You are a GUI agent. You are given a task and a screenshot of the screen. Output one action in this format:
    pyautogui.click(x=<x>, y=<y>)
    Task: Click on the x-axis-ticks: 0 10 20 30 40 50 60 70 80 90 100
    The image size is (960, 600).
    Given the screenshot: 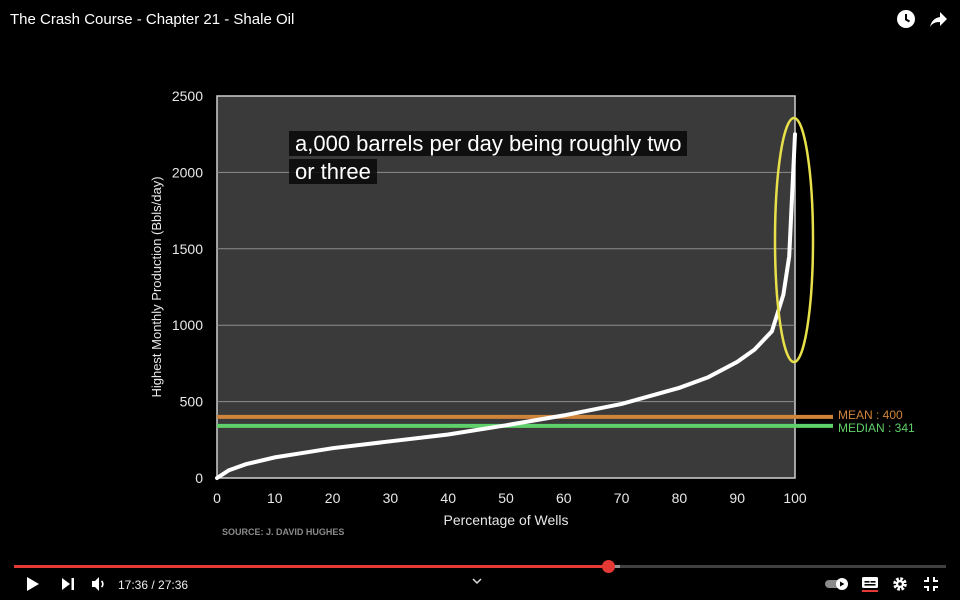 What is the action you would take?
    pyautogui.click(x=510, y=498)
    